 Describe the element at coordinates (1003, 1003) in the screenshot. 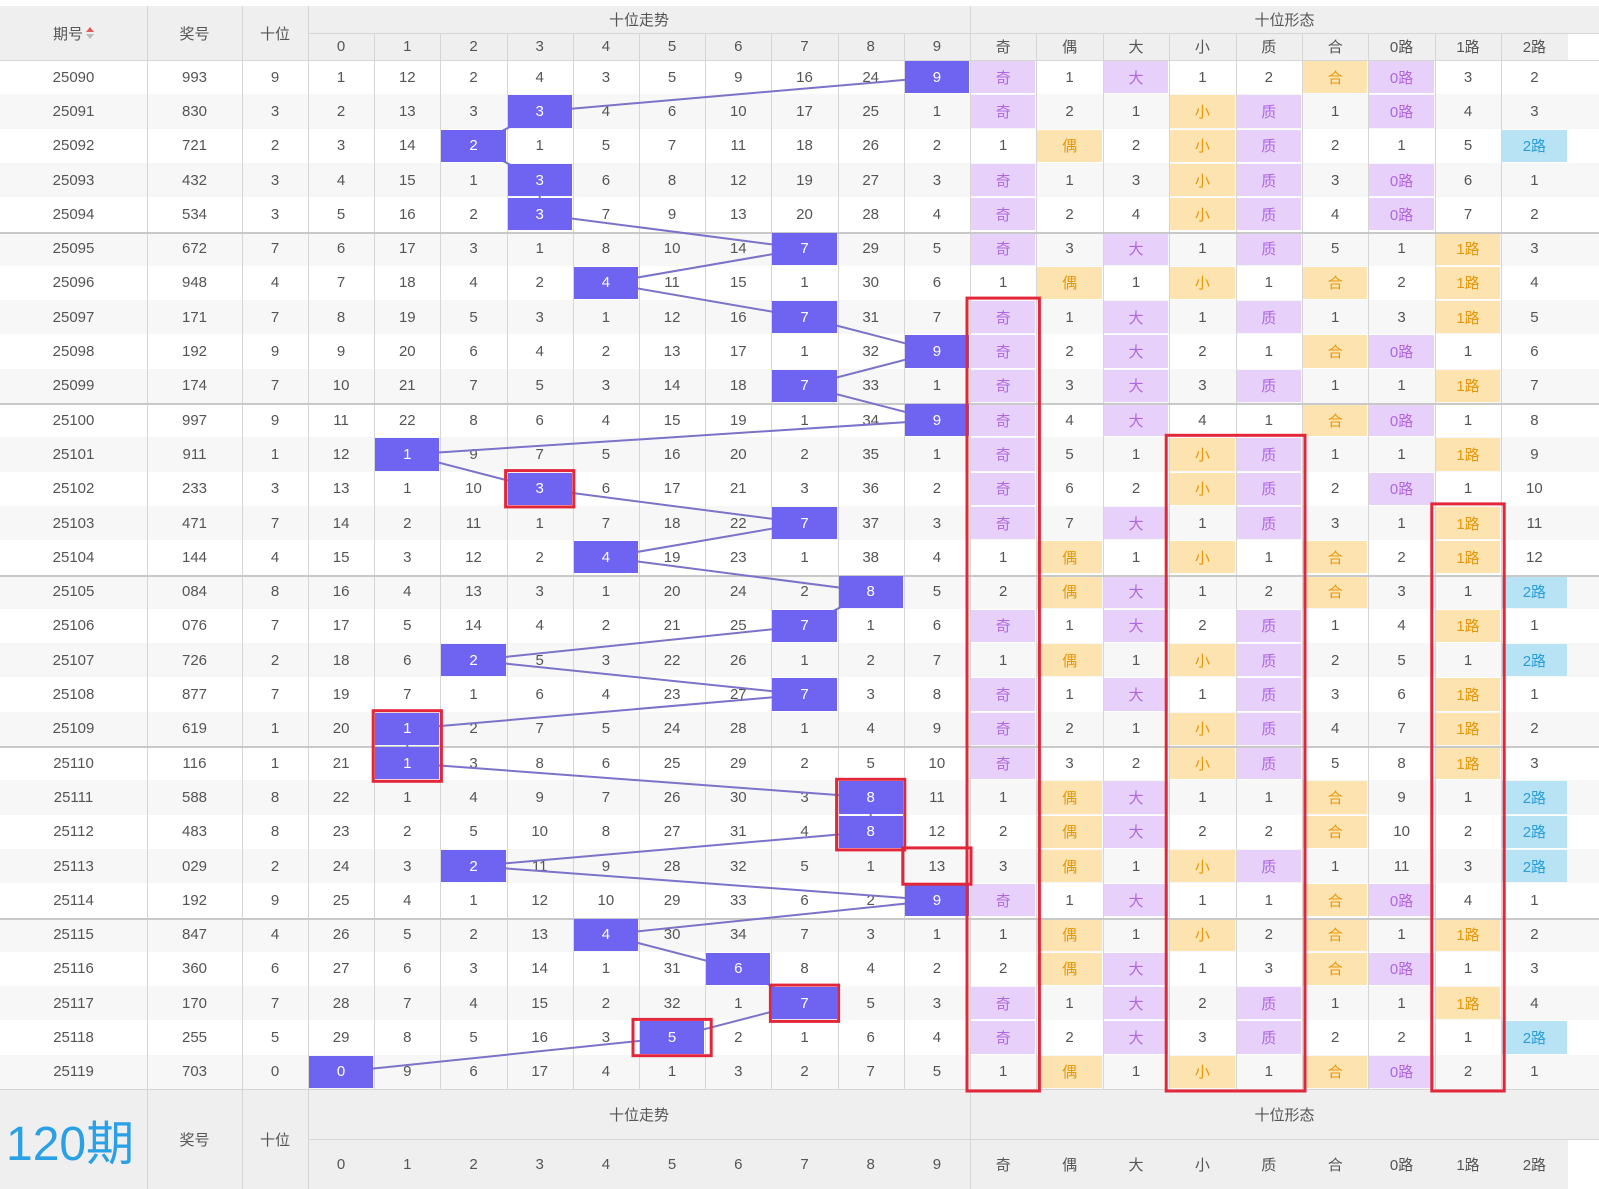

I see `form-cell: 奇` at that location.